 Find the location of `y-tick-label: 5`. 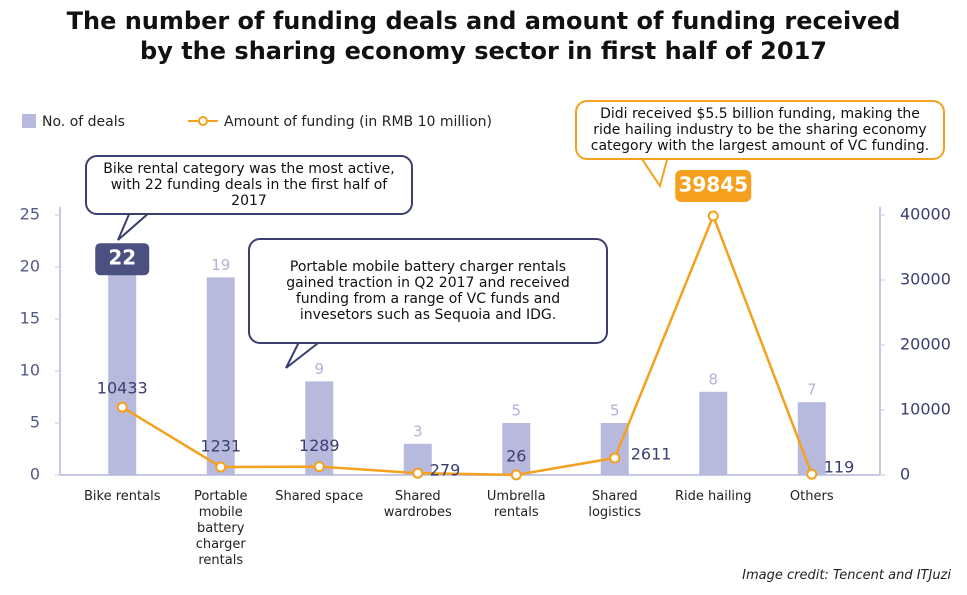

y-tick-label: 5 is located at coordinates (35, 422).